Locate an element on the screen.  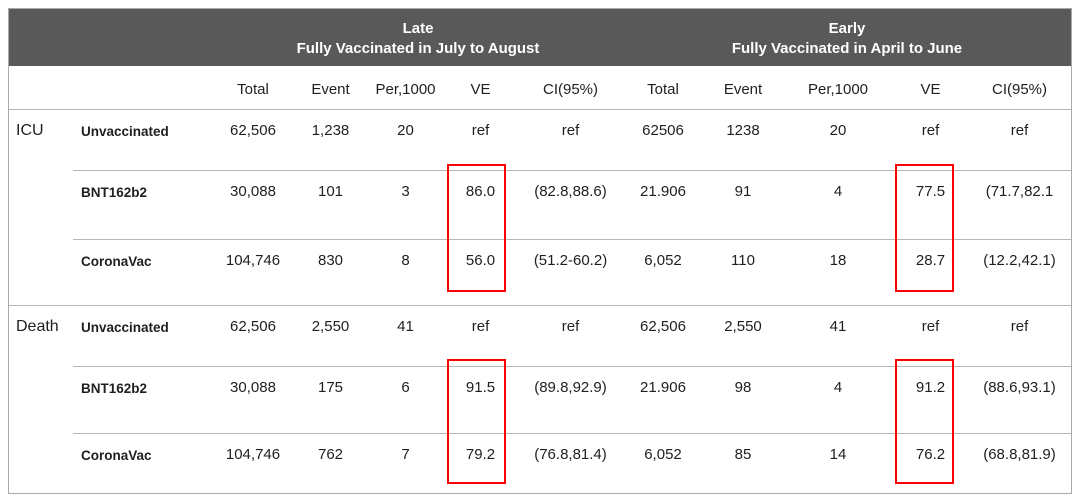
cell: 7 is located at coordinates (405, 465).